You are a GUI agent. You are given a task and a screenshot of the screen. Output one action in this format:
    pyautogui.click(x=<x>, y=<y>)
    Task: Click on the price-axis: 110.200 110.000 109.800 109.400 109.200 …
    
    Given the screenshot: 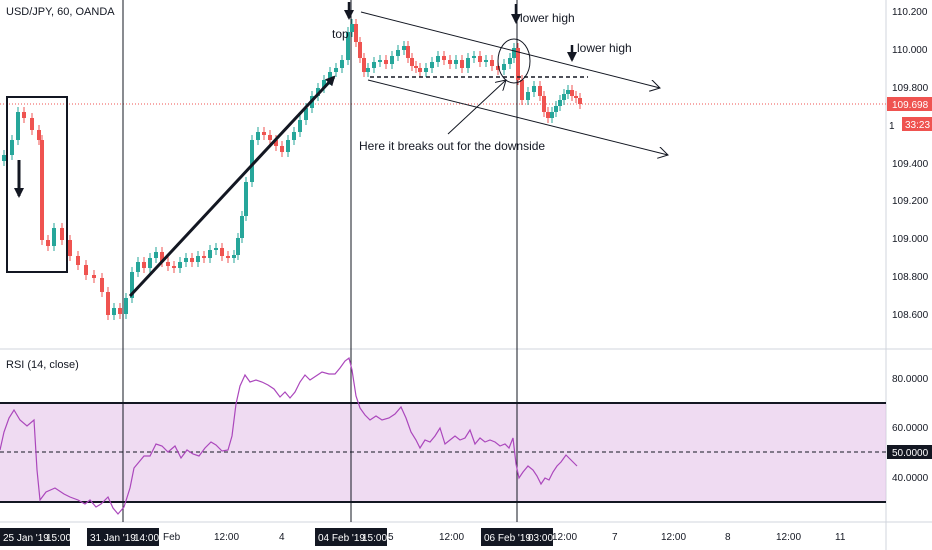 What is the action you would take?
    pyautogui.click(x=910, y=164)
    